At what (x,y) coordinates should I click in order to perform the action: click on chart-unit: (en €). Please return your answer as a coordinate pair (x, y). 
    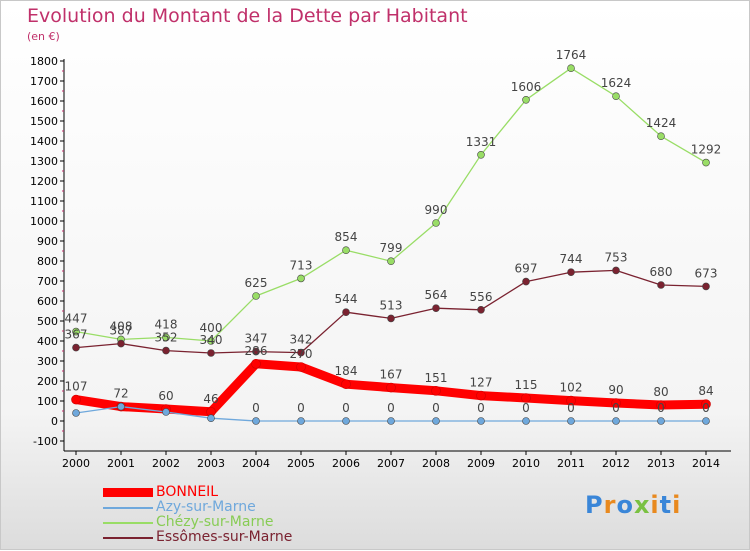
    Looking at the image, I should click on (43, 36).